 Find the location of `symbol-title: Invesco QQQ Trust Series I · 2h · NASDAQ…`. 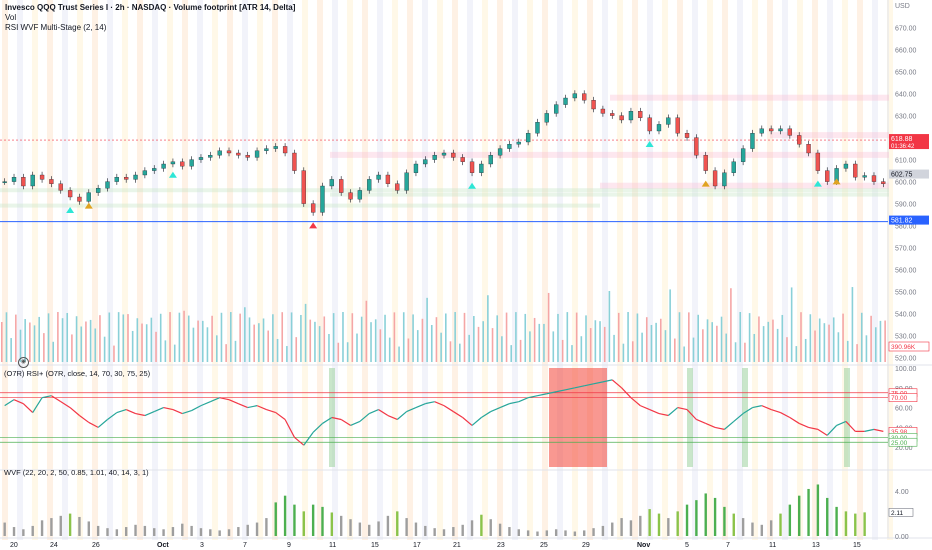

symbol-title: Invesco QQQ Trust Series I · 2h · NASDAQ… is located at coordinates (150, 7).